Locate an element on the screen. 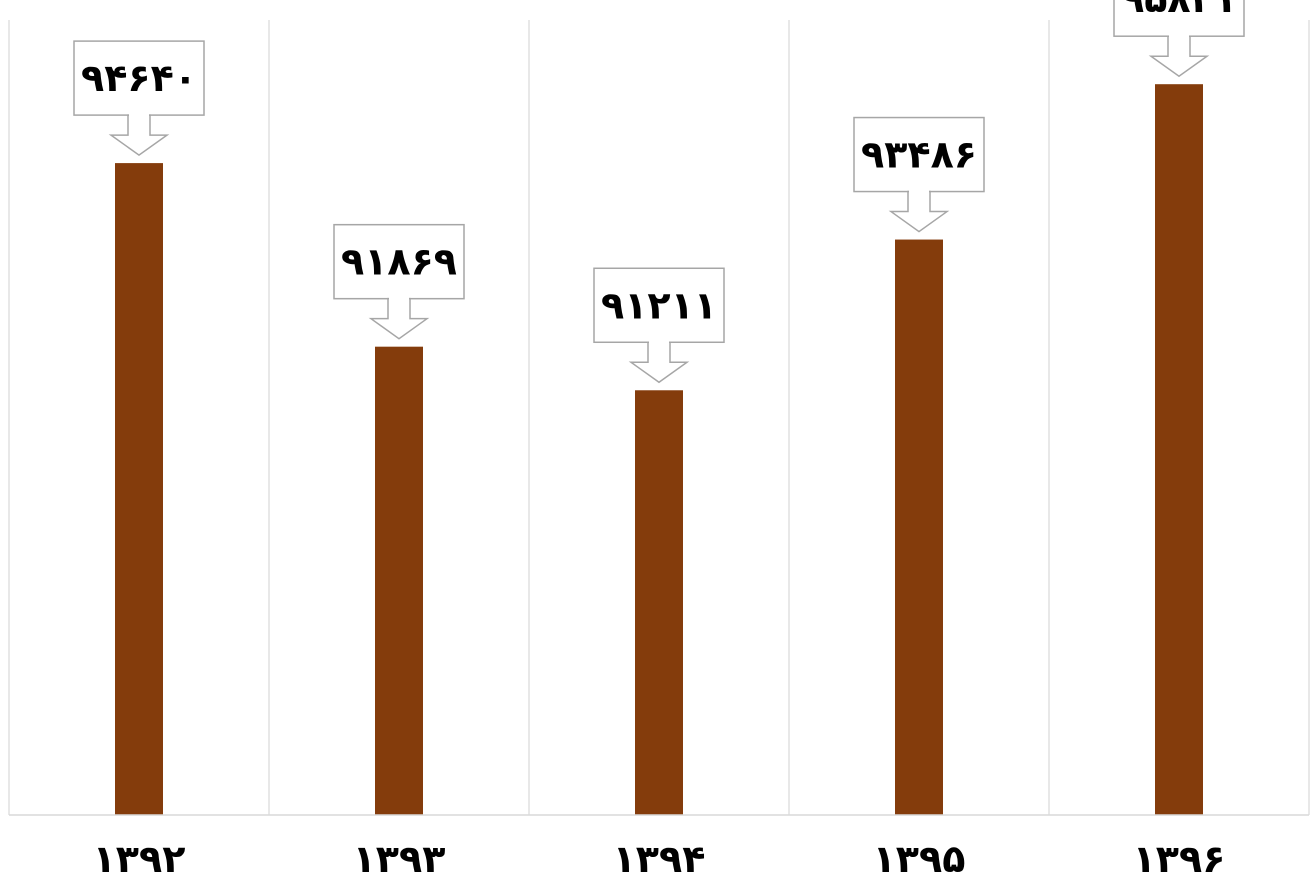  x-tick-label: ۱۳۹۶ is located at coordinates (1179, 859).